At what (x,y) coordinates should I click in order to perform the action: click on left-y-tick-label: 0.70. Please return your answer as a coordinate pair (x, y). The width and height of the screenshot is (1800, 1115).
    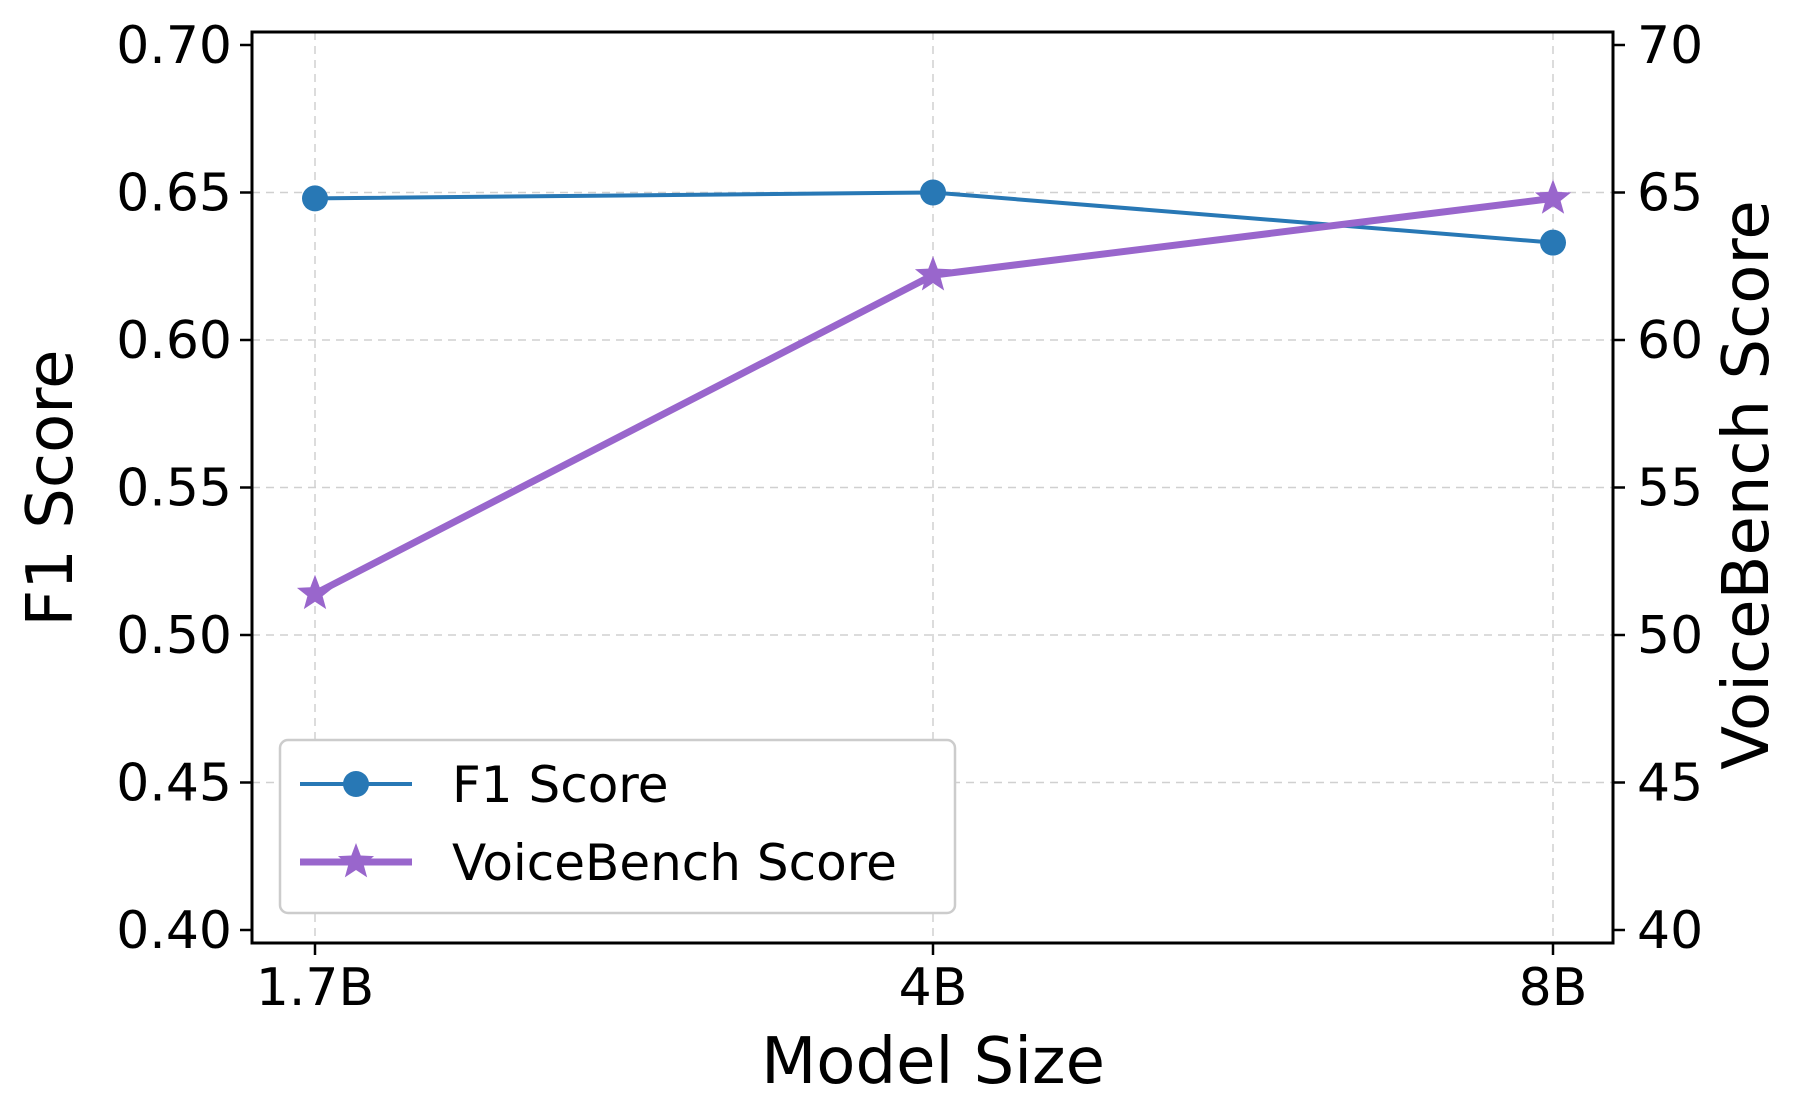
    Looking at the image, I should click on (174, 46).